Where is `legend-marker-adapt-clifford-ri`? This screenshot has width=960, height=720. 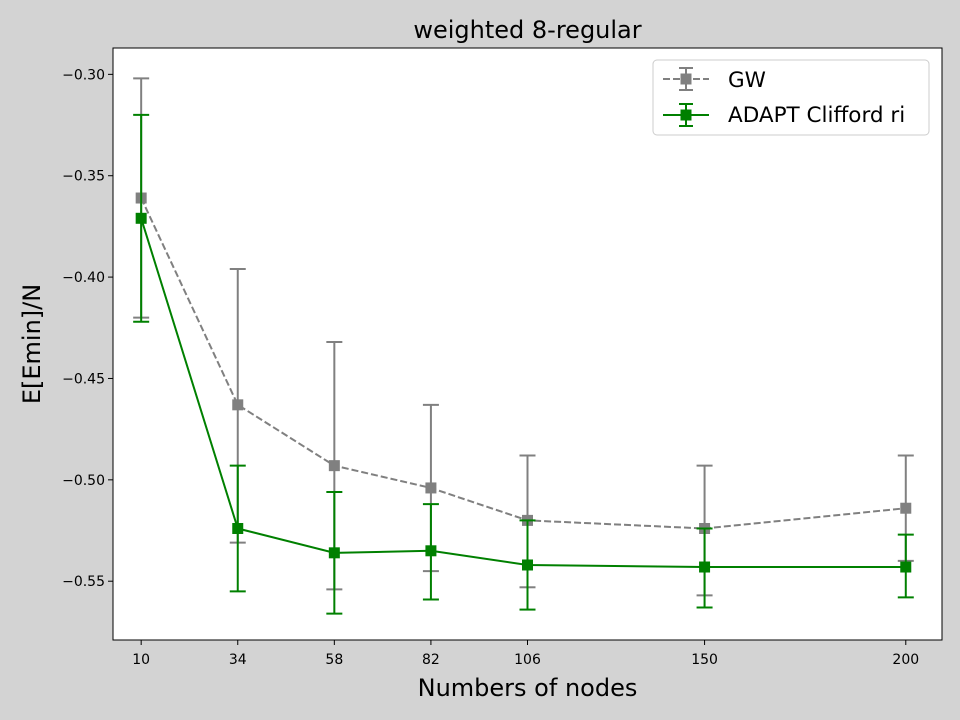 legend-marker-adapt-clifford-ri is located at coordinates (686, 115).